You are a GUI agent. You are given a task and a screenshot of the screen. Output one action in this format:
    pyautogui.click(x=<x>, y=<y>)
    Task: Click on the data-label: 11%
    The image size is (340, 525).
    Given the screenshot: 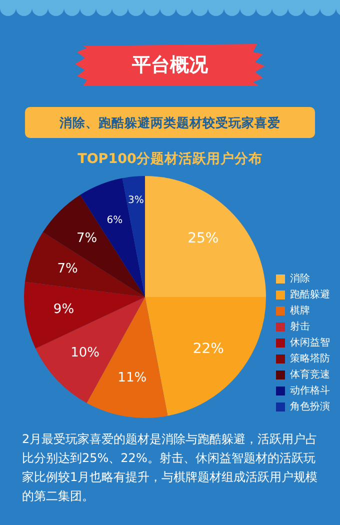 What is the action you would take?
    pyautogui.click(x=132, y=378)
    